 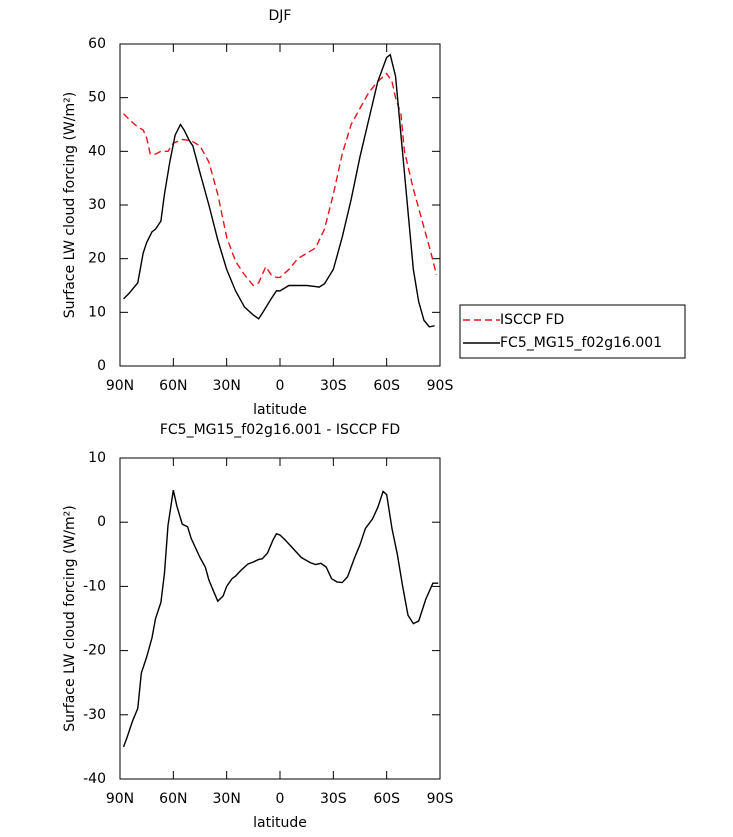 I want to click on y-tick-label: 40, so click(x=97, y=151).